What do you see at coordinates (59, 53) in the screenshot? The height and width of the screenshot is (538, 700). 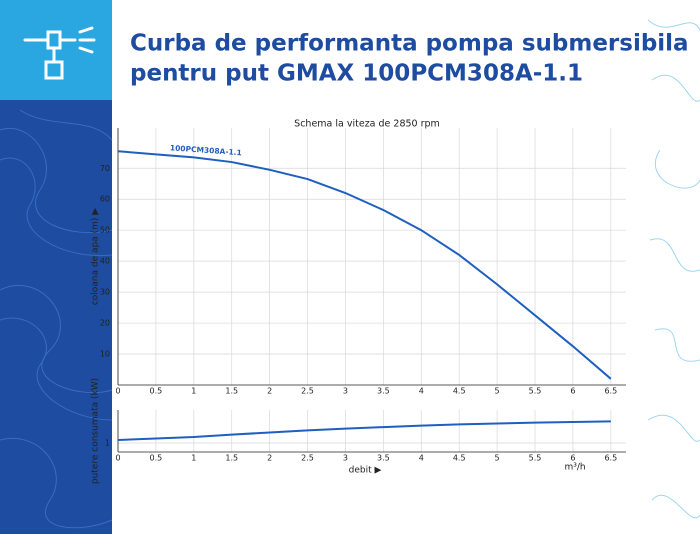 I see `sprinkler-icon` at bounding box center [59, 53].